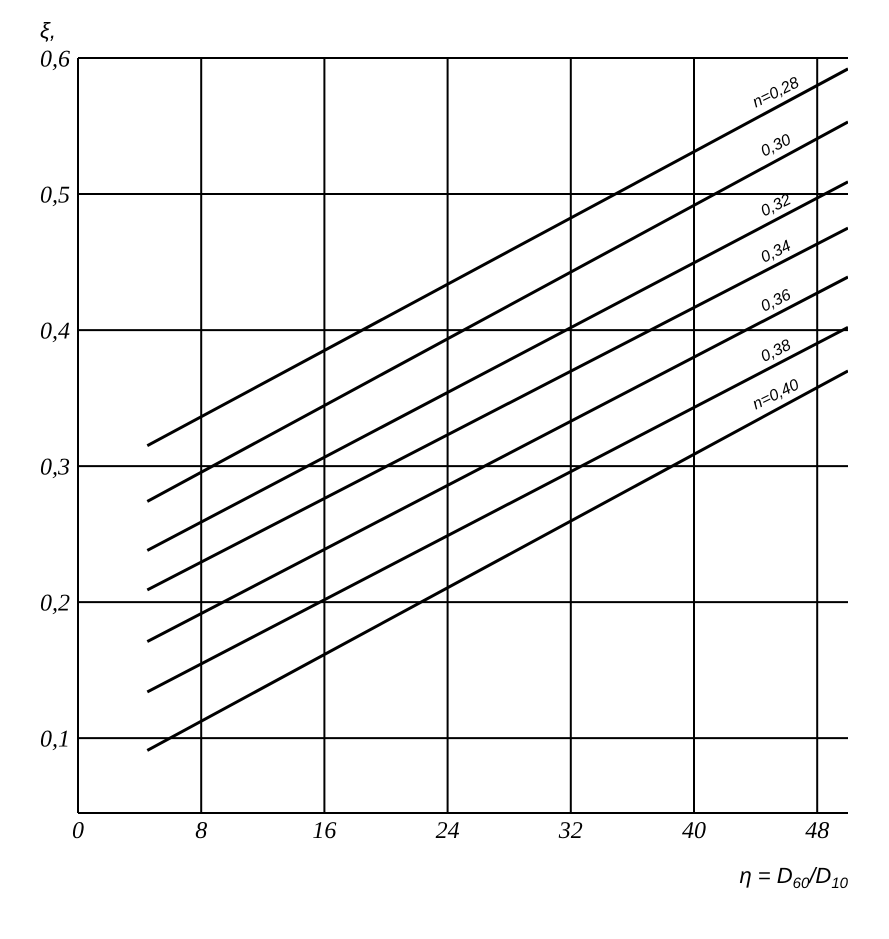 This screenshot has width=889, height=939. Describe the element at coordinates (324, 831) in the screenshot. I see `x-tick-label: 16` at that location.